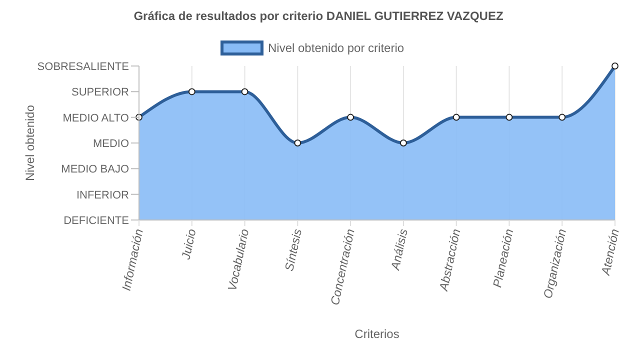 This screenshot has width=637, height=348. I want to click on category-label: SOBRESALIENTE, so click(83, 67).